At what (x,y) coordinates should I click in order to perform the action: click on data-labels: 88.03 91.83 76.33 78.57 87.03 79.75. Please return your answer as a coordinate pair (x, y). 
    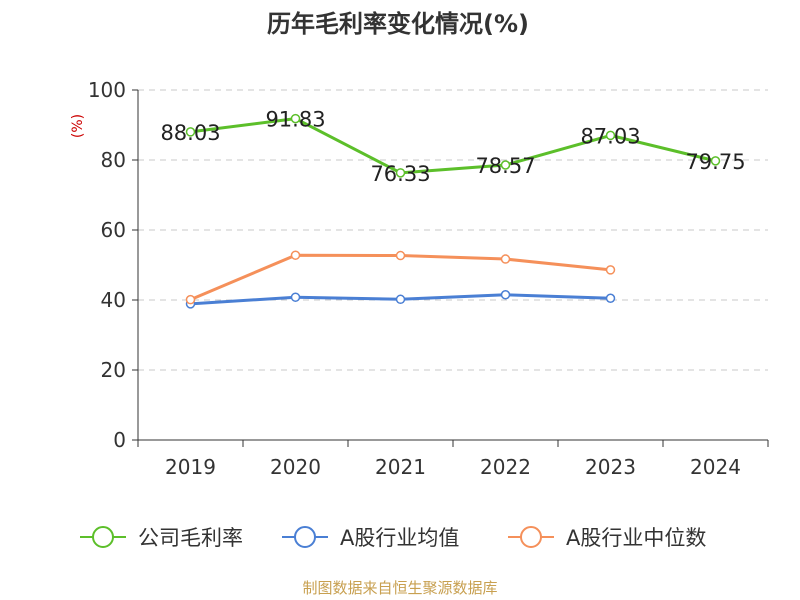
    Looking at the image, I should click on (452, 147).